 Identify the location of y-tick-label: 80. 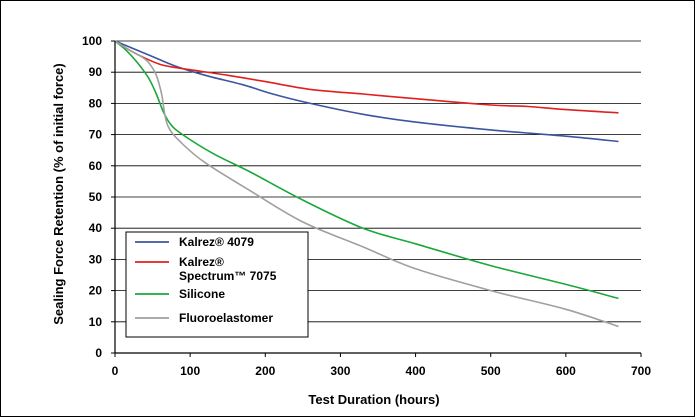
(96, 103).